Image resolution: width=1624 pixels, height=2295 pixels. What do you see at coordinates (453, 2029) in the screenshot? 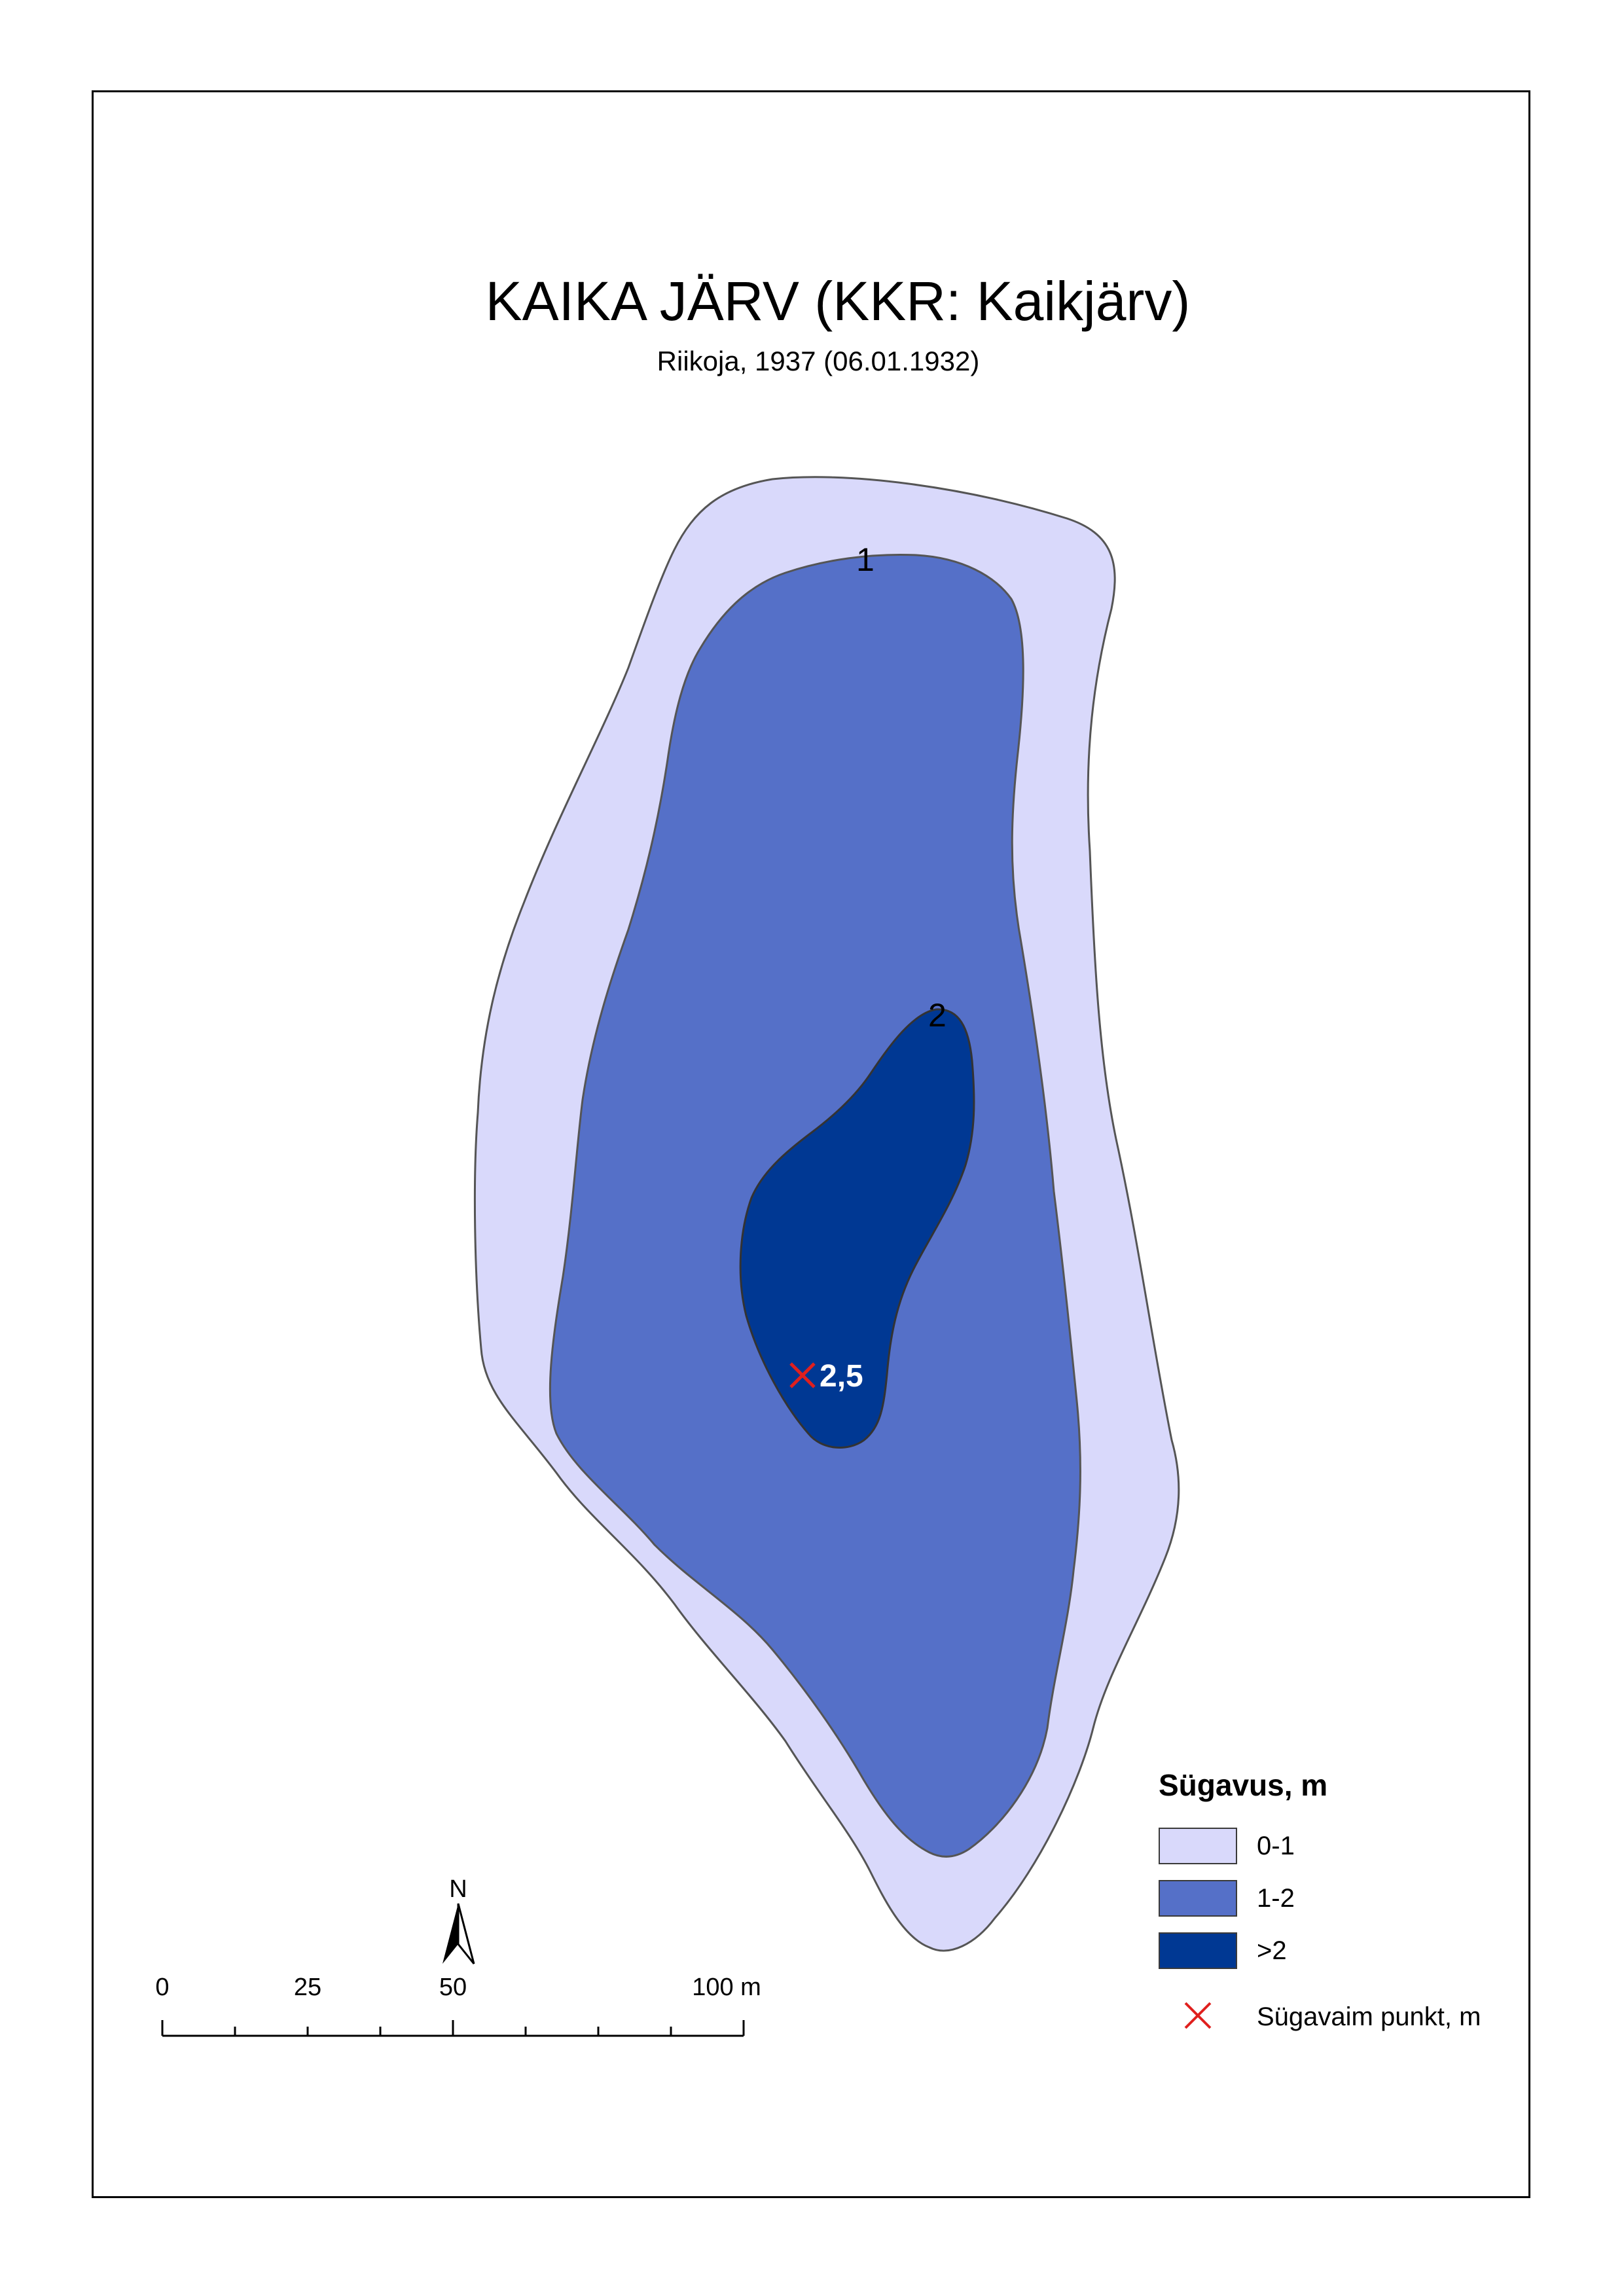
I see `scale-bar-line` at bounding box center [453, 2029].